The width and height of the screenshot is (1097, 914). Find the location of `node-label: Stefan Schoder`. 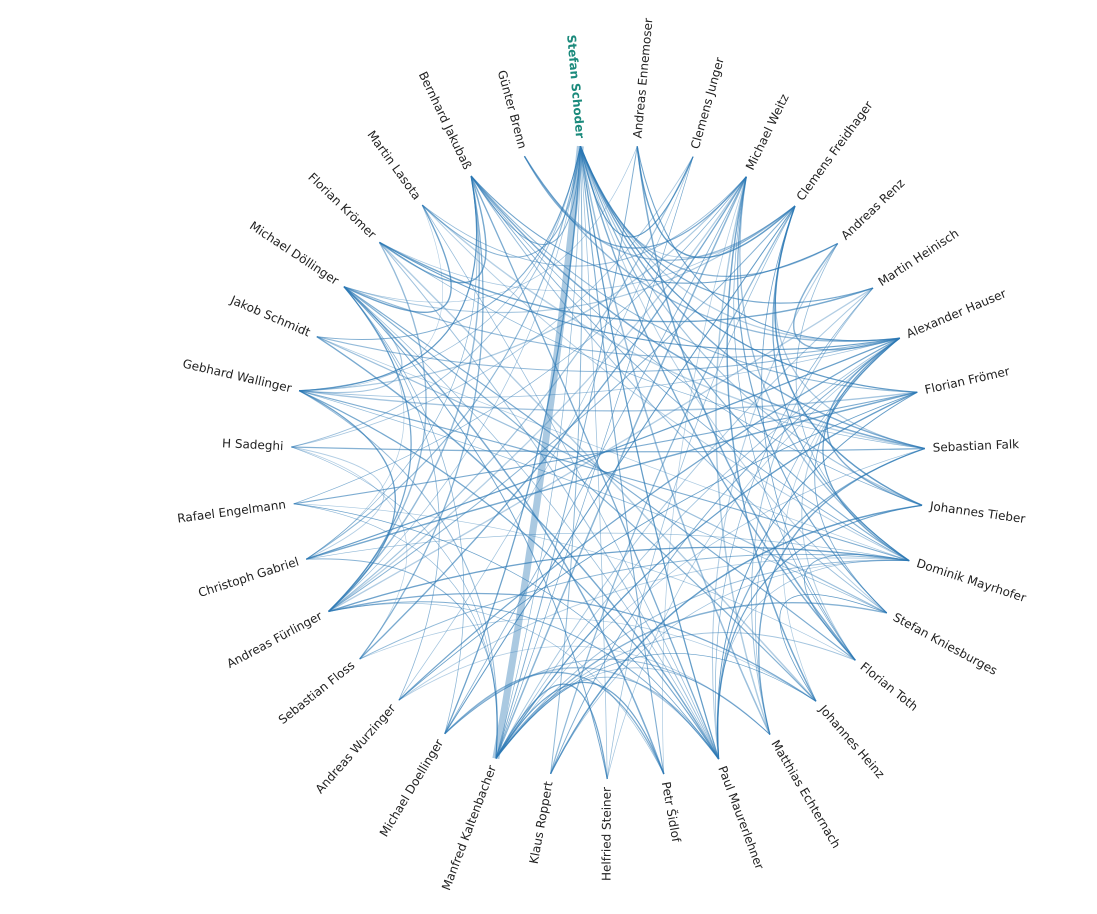

node-label: Stefan Schoder is located at coordinates (575, 86).